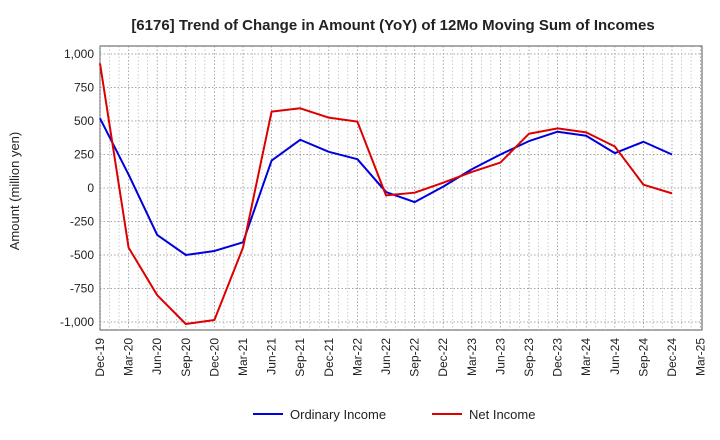 This screenshot has width=720, height=440. What do you see at coordinates (394, 414) in the screenshot?
I see `legend: Ordinary Income Net Income` at bounding box center [394, 414].